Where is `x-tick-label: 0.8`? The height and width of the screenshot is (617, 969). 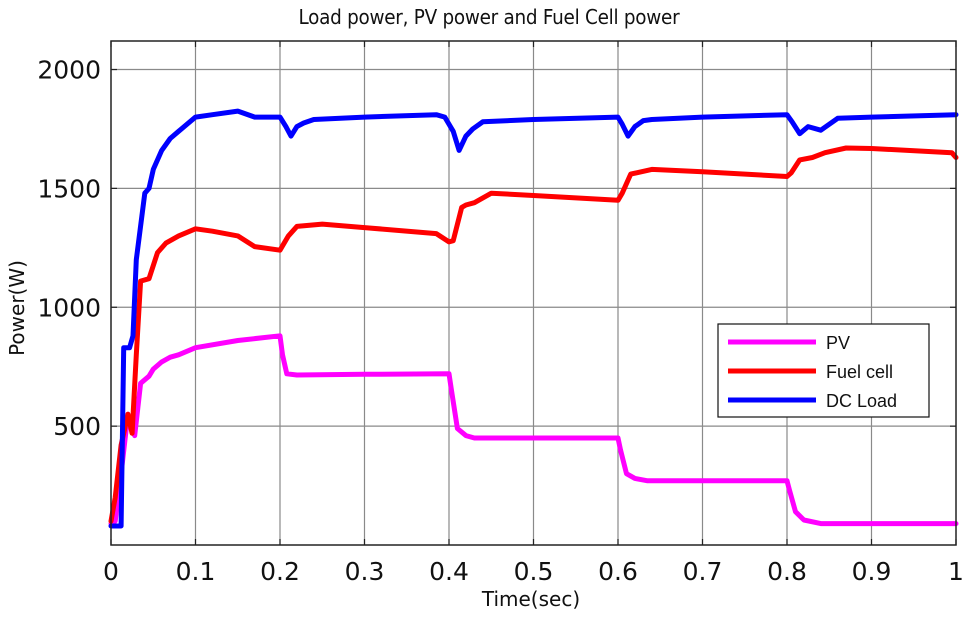 x-tick-label: 0.8 is located at coordinates (787, 571).